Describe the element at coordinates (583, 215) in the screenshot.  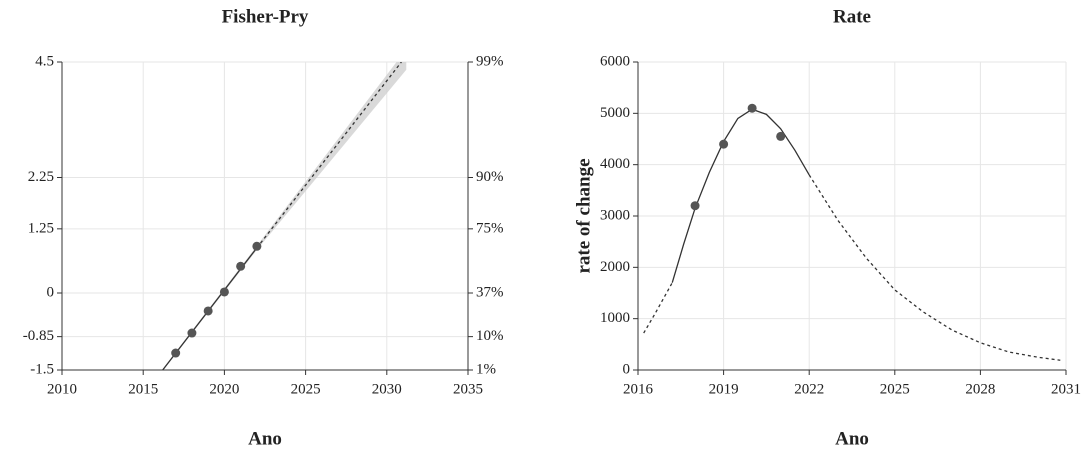
I see `y-axis-title: rate of change` at that location.